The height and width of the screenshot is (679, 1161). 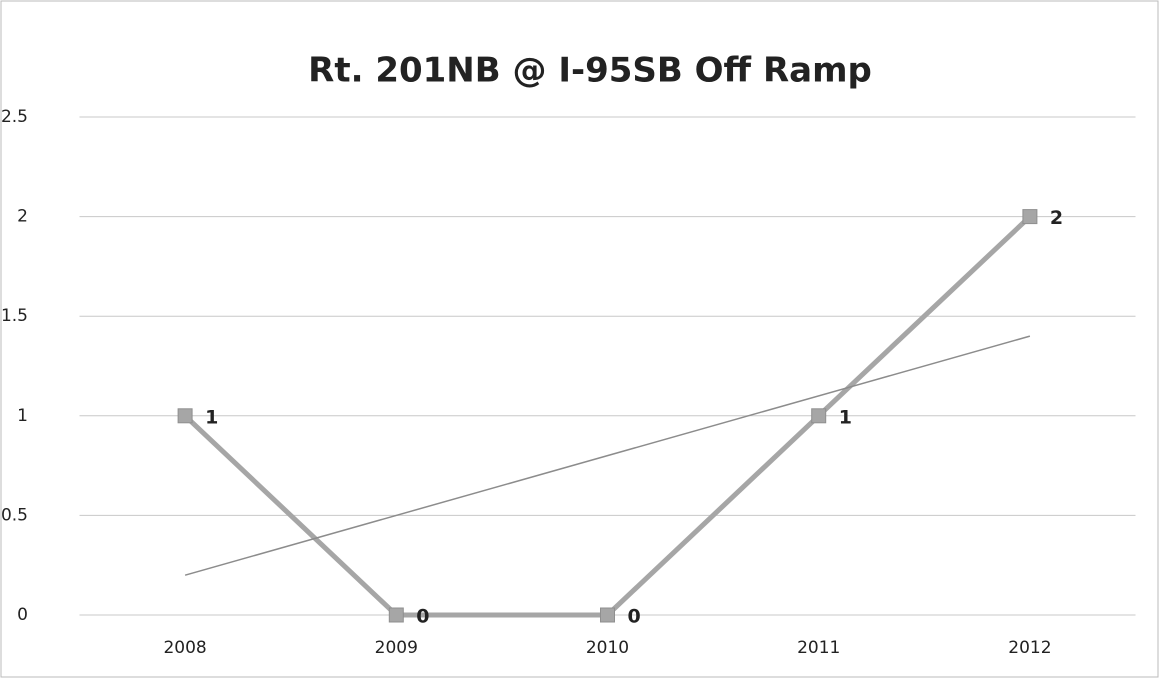 What do you see at coordinates (818, 648) in the screenshot?
I see `x-tick-label: 2011` at bounding box center [818, 648].